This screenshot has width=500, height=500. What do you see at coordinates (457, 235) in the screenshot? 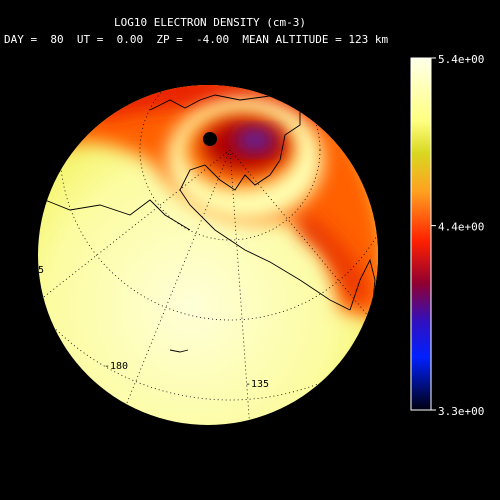
I see `colorbar-ticks: 5.4e+00 4.4e+00 3.3e+00` at bounding box center [457, 235].